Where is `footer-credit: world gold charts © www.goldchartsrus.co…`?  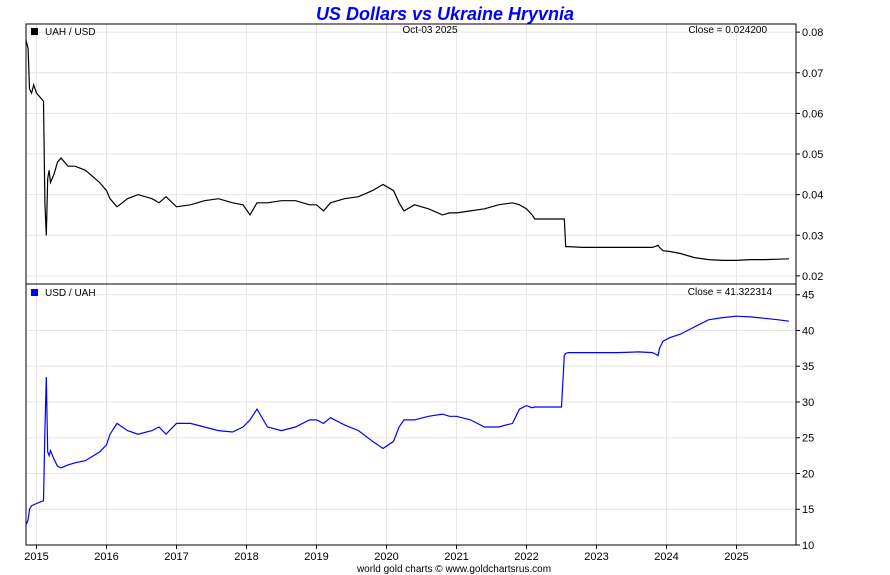
footer-credit: world gold charts © www.goldchartsrus.co… is located at coordinates (453, 569).